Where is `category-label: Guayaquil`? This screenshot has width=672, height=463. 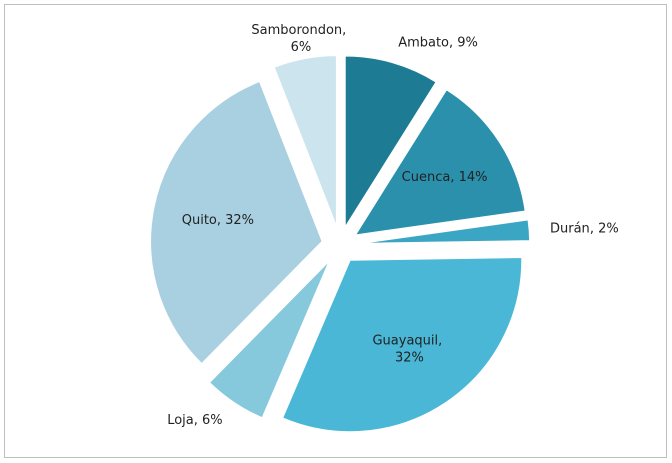 category-label: Guayaquil is located at coordinates (405, 340).